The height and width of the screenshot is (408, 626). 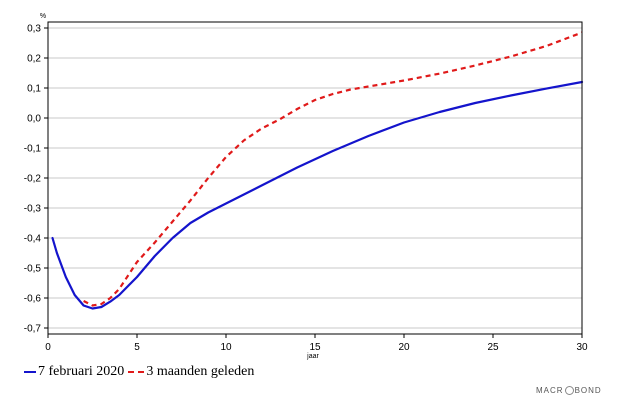 What do you see at coordinates (33, 299) in the screenshot?
I see `y-tick-label: -0,6` at bounding box center [33, 299].